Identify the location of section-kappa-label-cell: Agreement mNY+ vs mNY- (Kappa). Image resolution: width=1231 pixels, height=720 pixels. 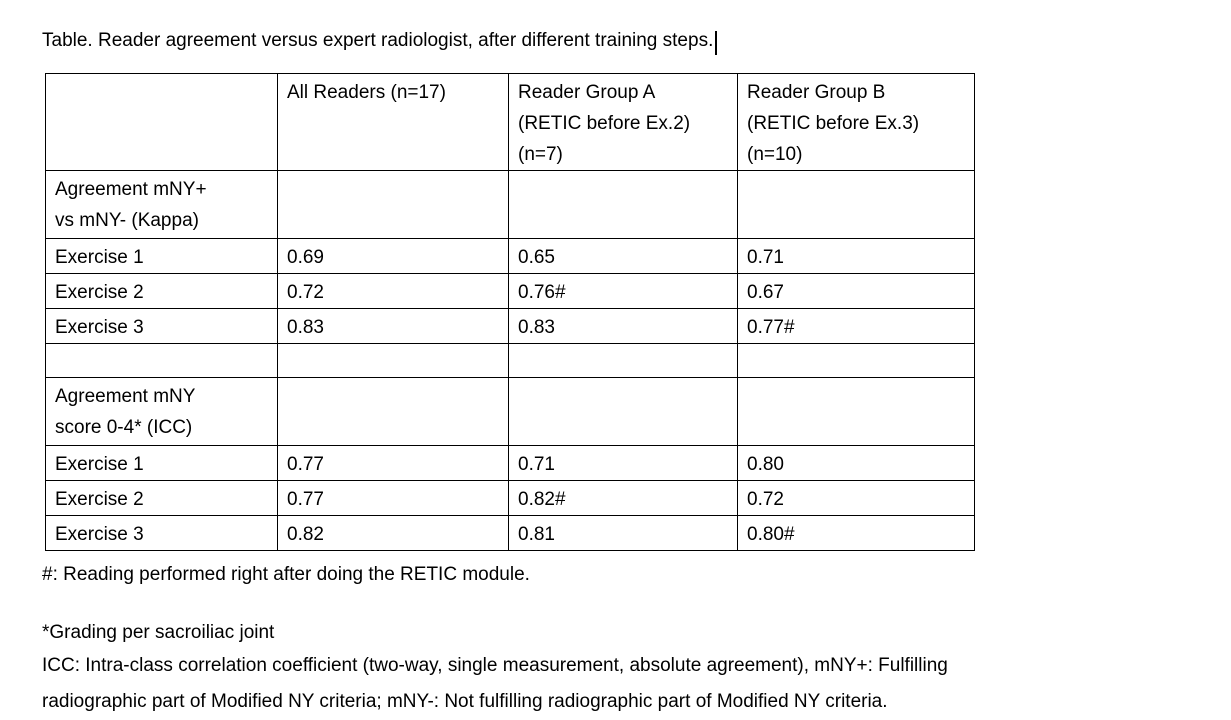
(161, 204).